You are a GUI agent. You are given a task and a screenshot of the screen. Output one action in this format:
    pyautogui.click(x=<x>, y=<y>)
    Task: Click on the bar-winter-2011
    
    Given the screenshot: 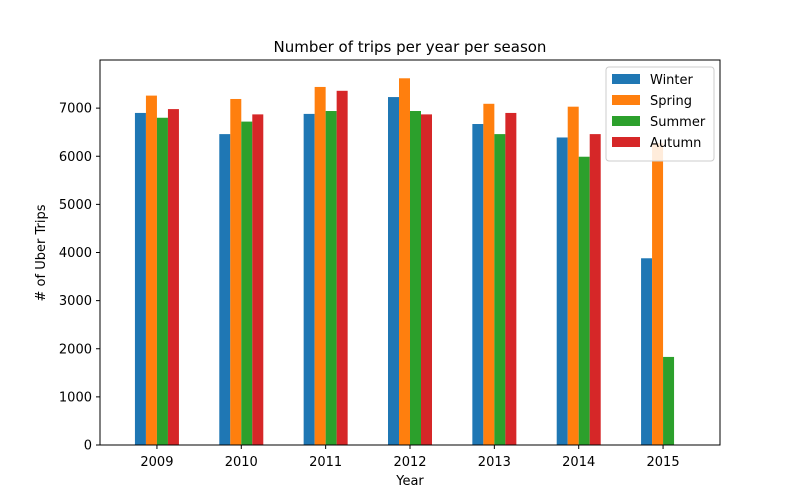 What is the action you would take?
    pyautogui.click(x=309, y=279)
    